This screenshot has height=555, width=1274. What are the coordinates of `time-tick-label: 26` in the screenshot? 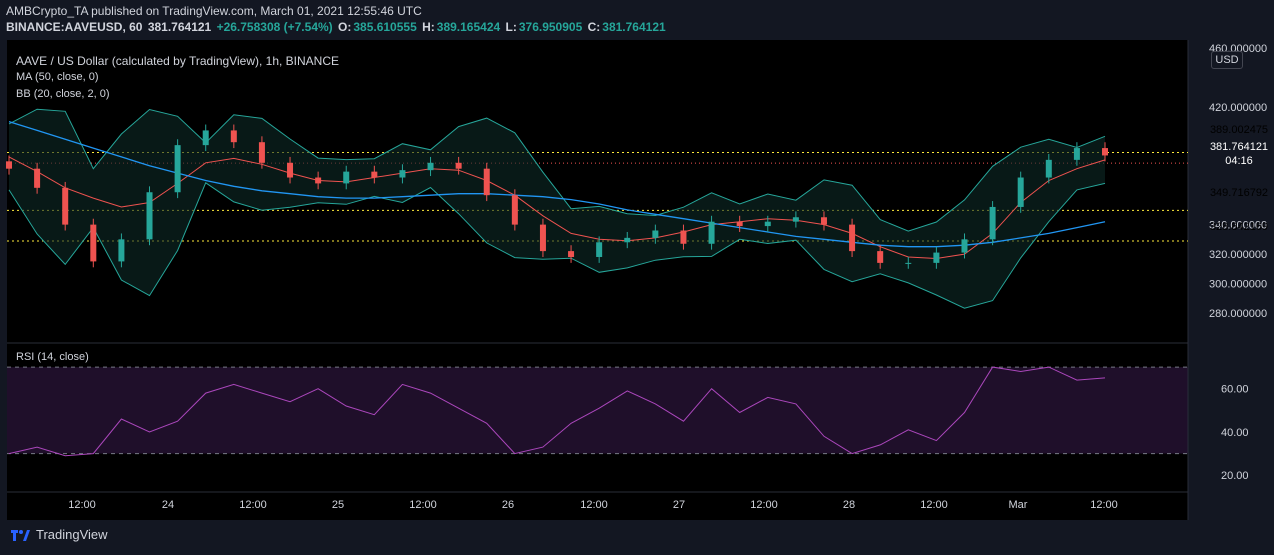 It's located at (508, 505).